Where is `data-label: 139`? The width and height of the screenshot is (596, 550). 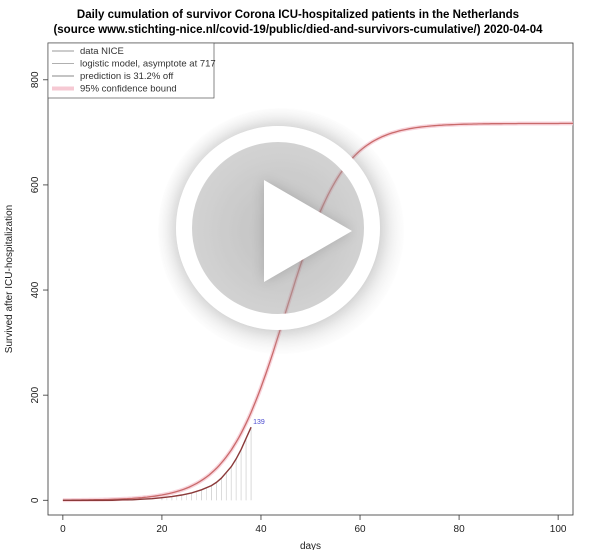
data-label: 139 is located at coordinates (259, 422).